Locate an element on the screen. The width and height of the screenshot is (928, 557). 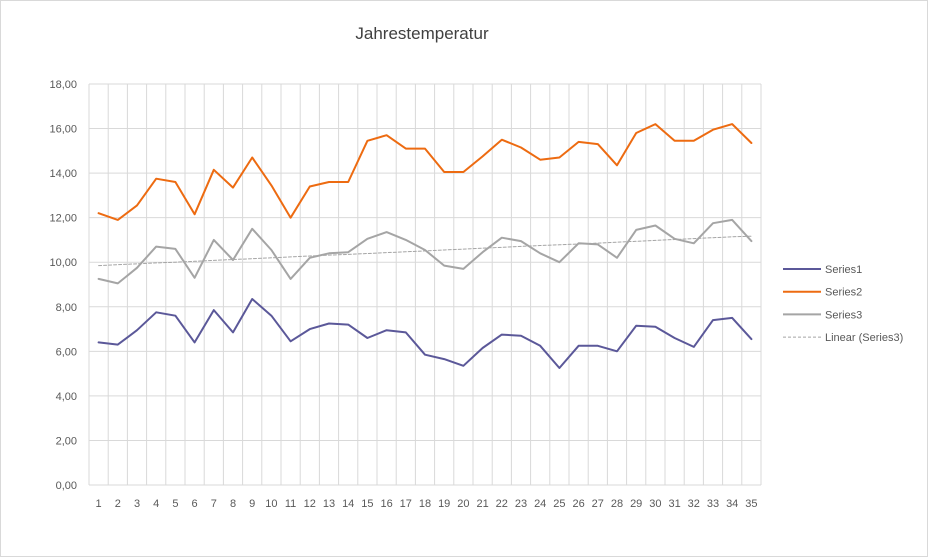
y-tick-label: 0,00 is located at coordinates (66, 486).